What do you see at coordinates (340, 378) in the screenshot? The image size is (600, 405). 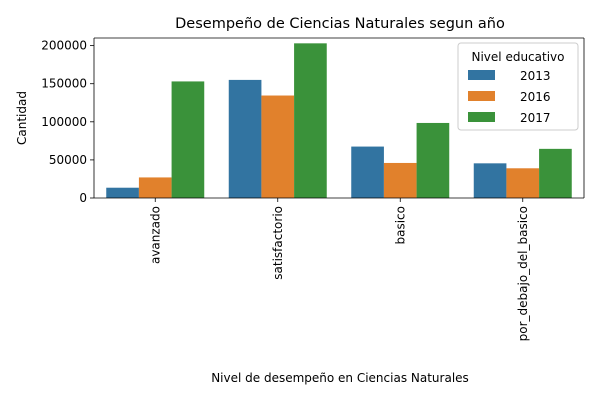 I see `x-axis-label: Nivel de desempeño en Ciencias Naturales` at bounding box center [340, 378].